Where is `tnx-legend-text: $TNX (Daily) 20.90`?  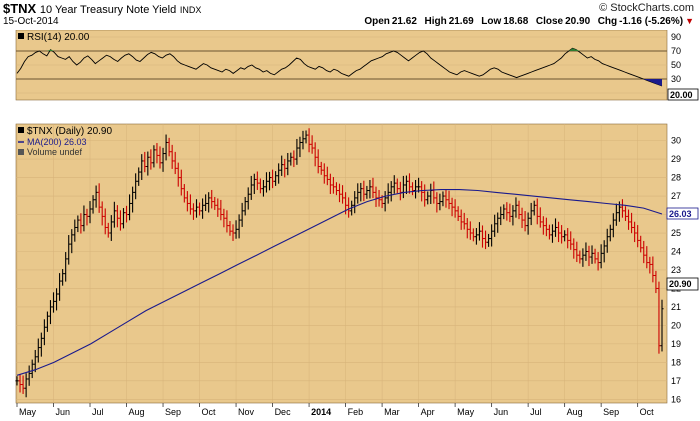
tnx-legend-text: $TNX (Daily) 20.90 is located at coordinates (69, 131).